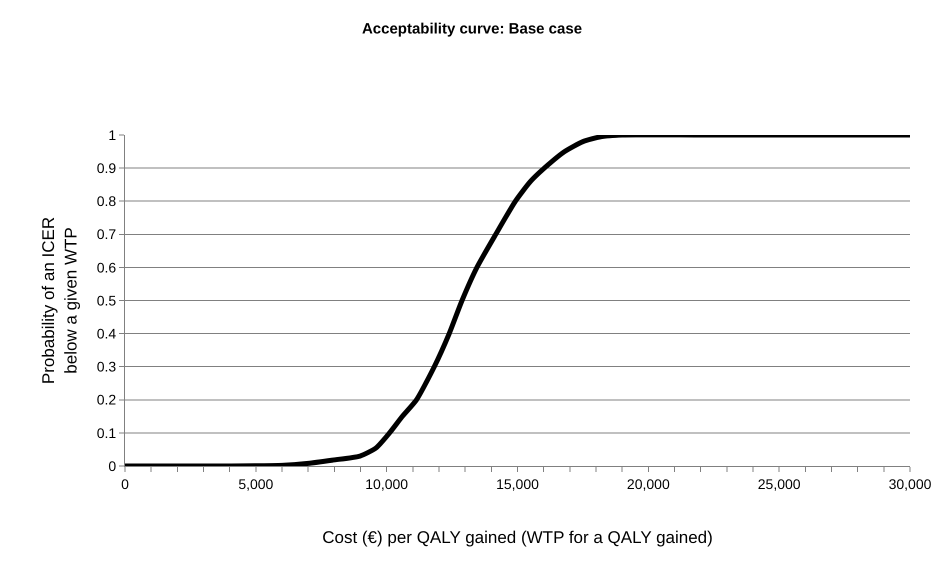  I want to click on y-tick-label: 0, so click(112, 466).